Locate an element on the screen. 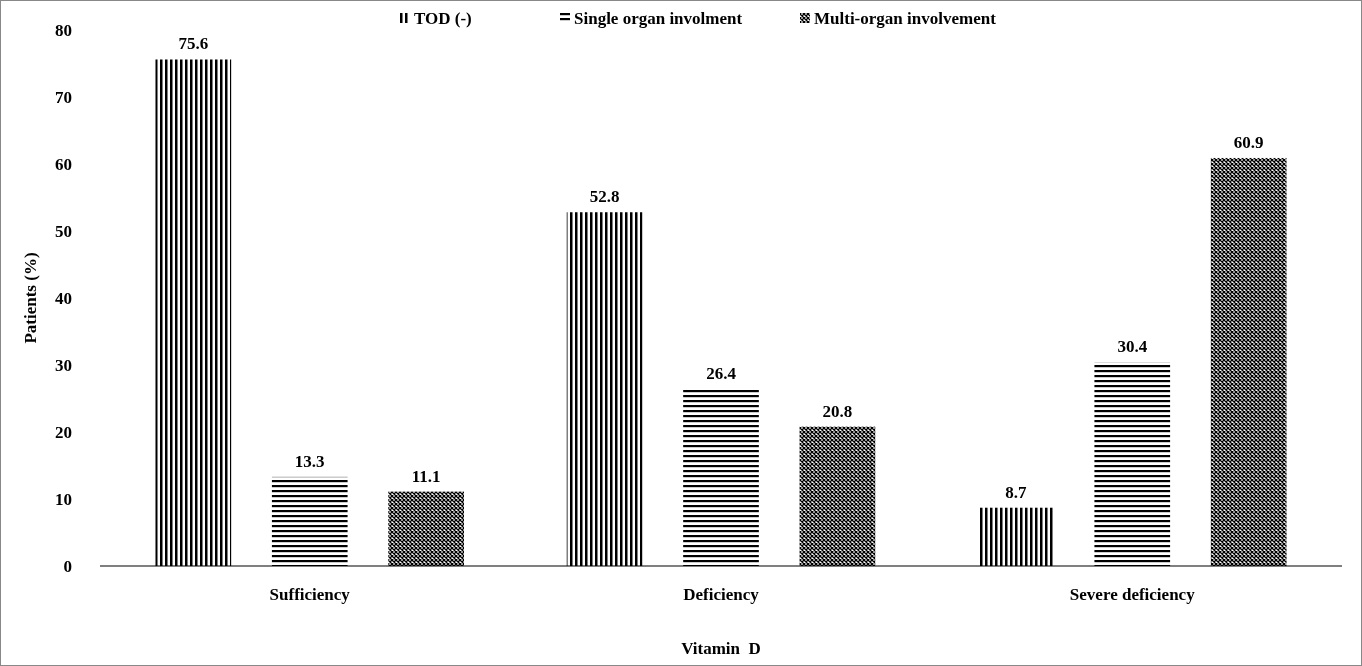 This screenshot has width=1362, height=666. legend-label: Single organ involment is located at coordinates (658, 18).